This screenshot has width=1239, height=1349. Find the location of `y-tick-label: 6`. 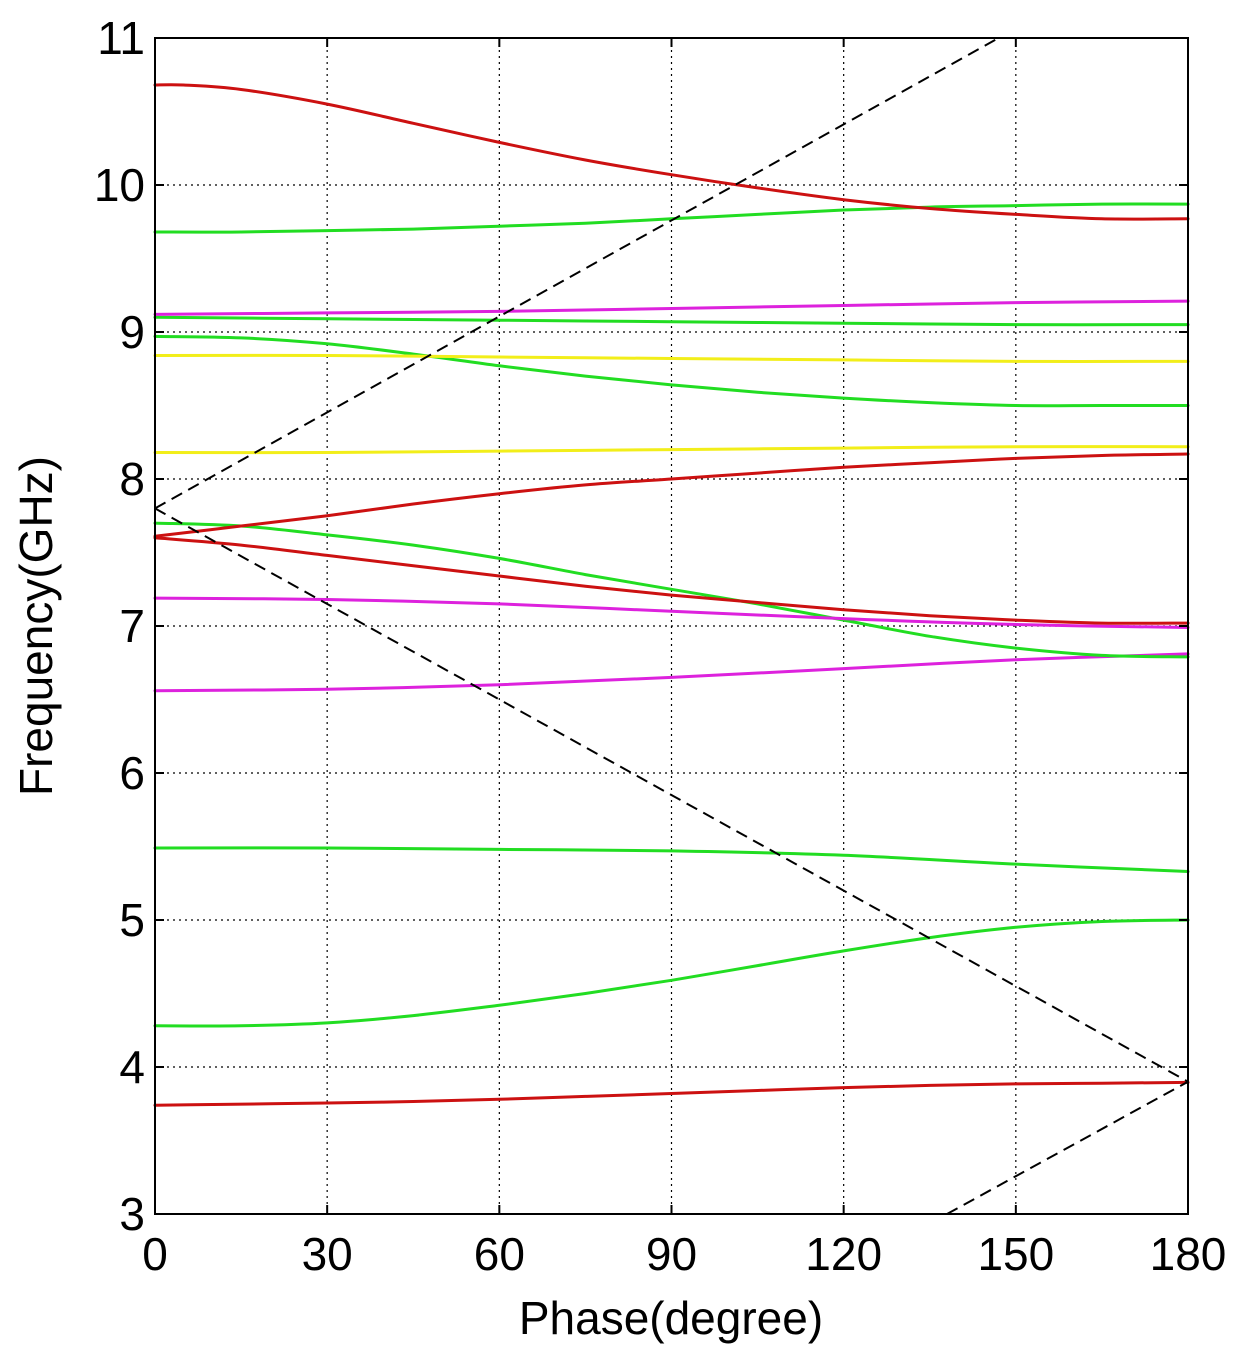

y-tick-label: 6 is located at coordinates (132, 773).